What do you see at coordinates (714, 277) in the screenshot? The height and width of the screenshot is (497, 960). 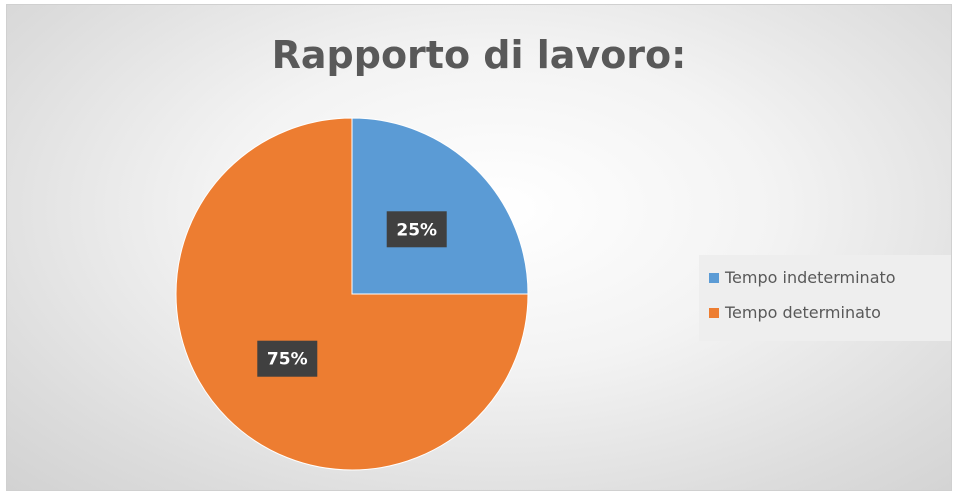 I see `legend-swatch-indeterminato` at bounding box center [714, 277].